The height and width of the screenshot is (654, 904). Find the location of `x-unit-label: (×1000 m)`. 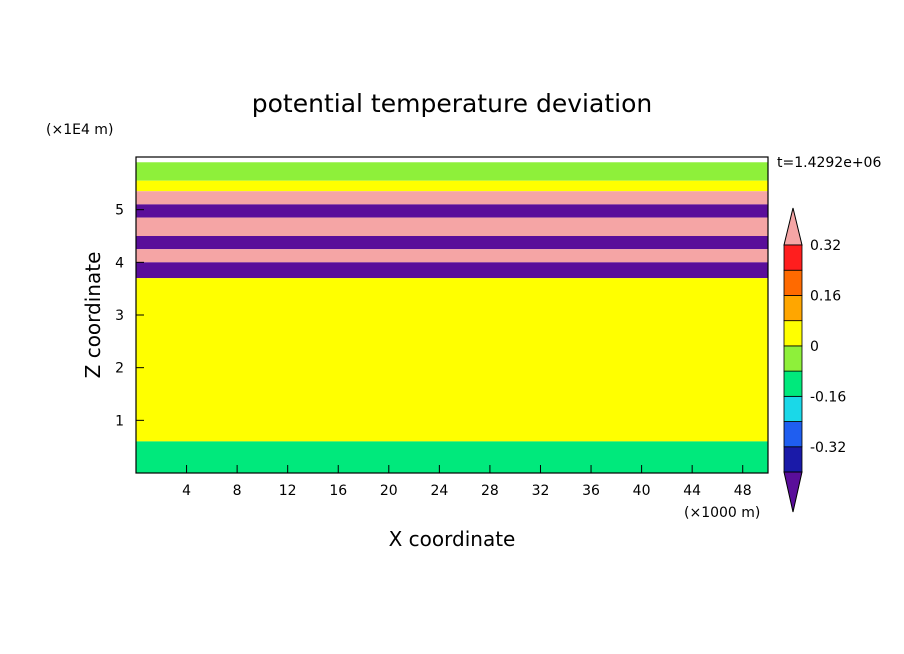

x-unit-label: (×1000 m) is located at coordinates (722, 513).